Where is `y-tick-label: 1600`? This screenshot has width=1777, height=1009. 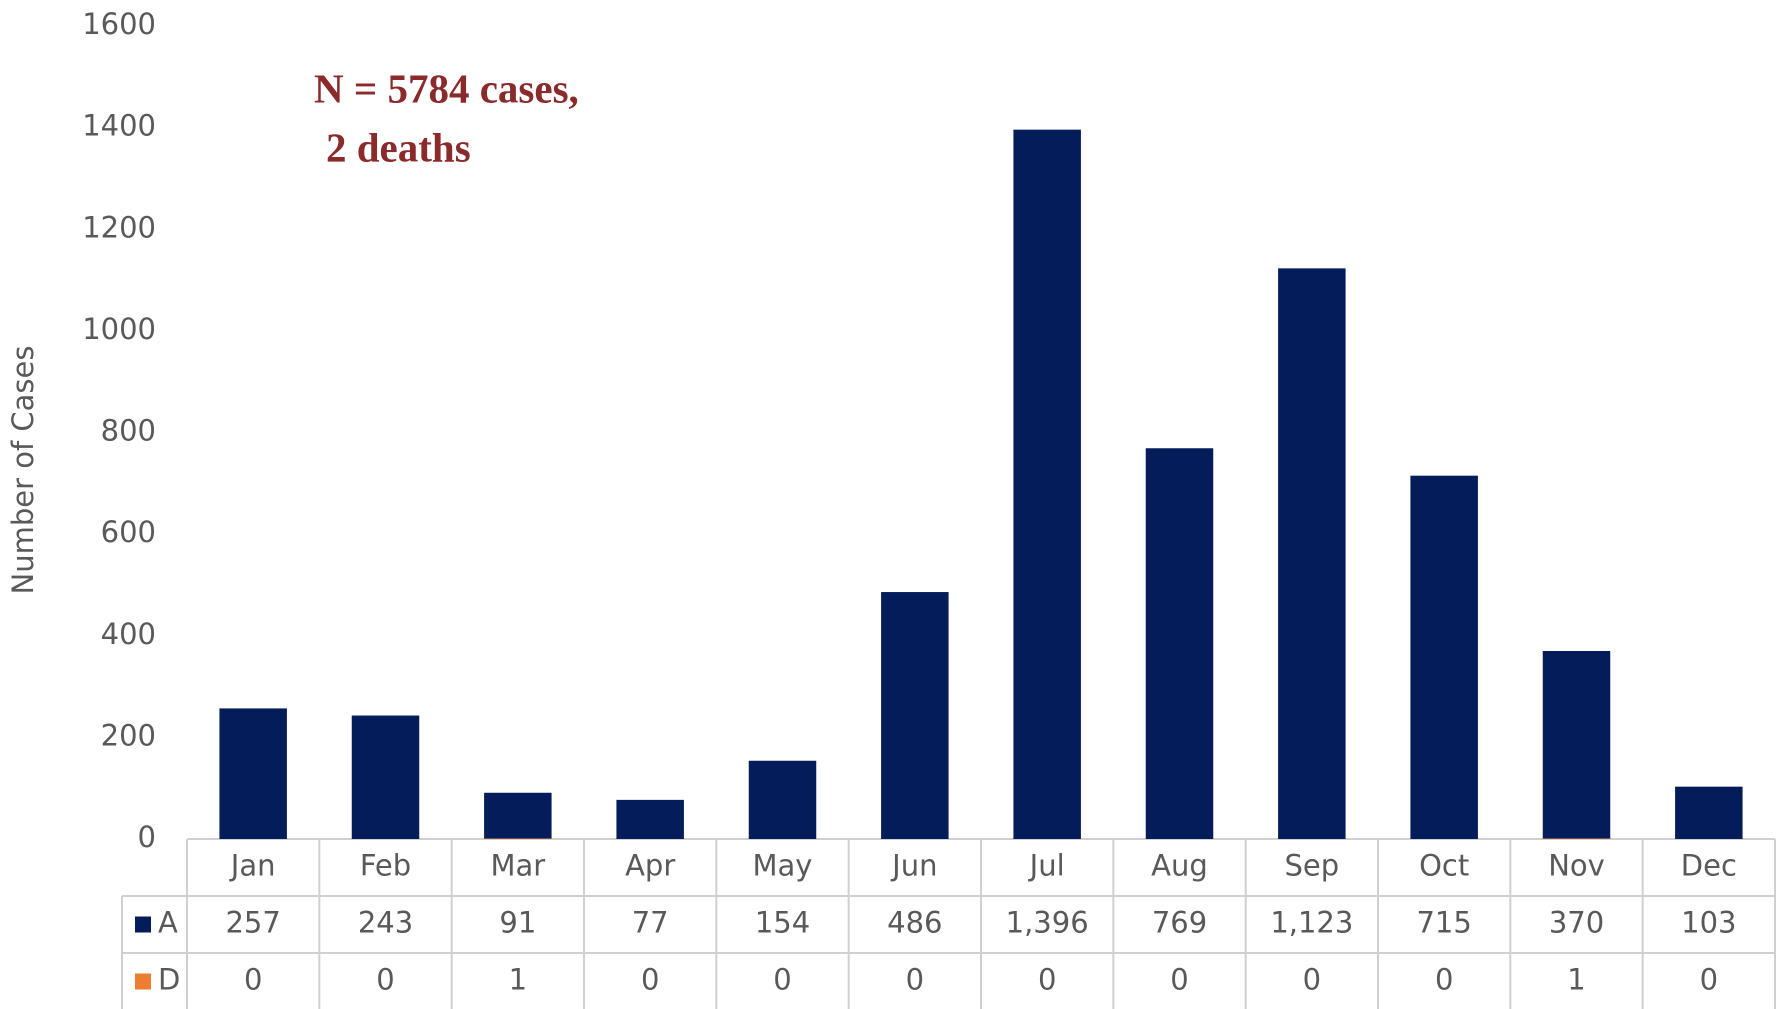 y-tick-label: 1600 is located at coordinates (119, 24).